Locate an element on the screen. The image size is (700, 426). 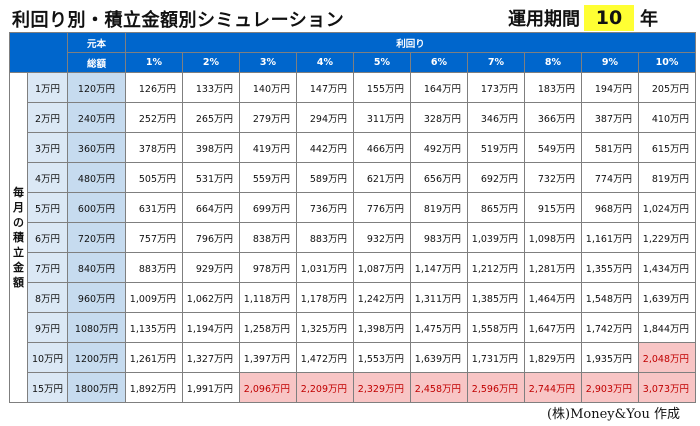
period-unit: 年 is located at coordinates (649, 19).